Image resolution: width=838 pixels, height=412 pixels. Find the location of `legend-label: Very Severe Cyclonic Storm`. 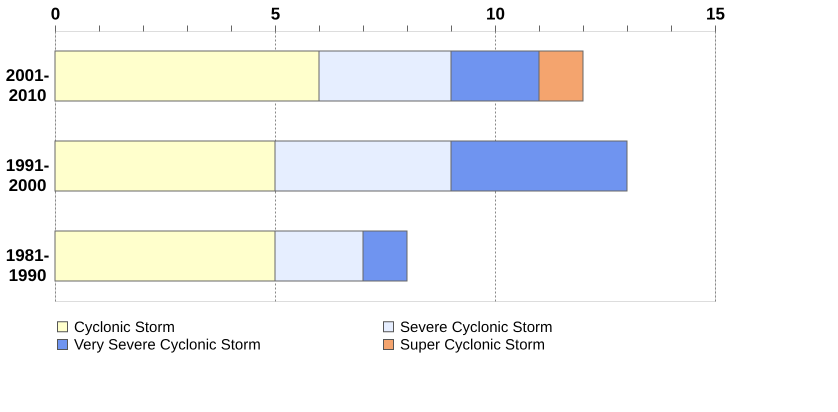

legend-label: Very Severe Cyclonic Storm is located at coordinates (167, 345).